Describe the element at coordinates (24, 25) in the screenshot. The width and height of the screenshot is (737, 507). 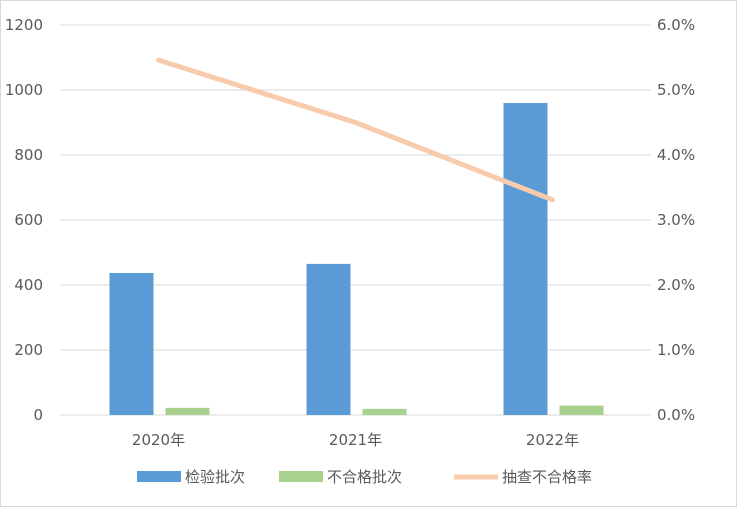
I see `y-tick-label: 1200` at that location.